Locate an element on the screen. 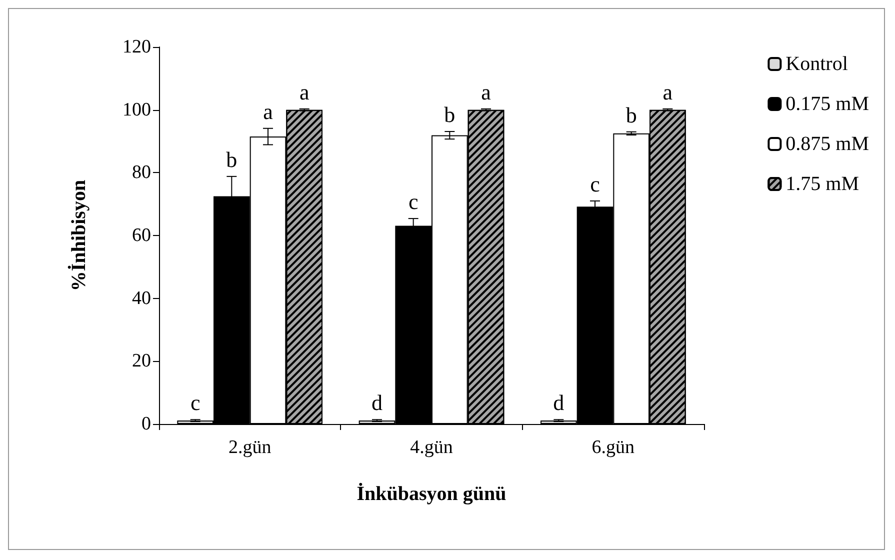 The width and height of the screenshot is (895, 560). y-tick-label: 40 is located at coordinates (141, 298).